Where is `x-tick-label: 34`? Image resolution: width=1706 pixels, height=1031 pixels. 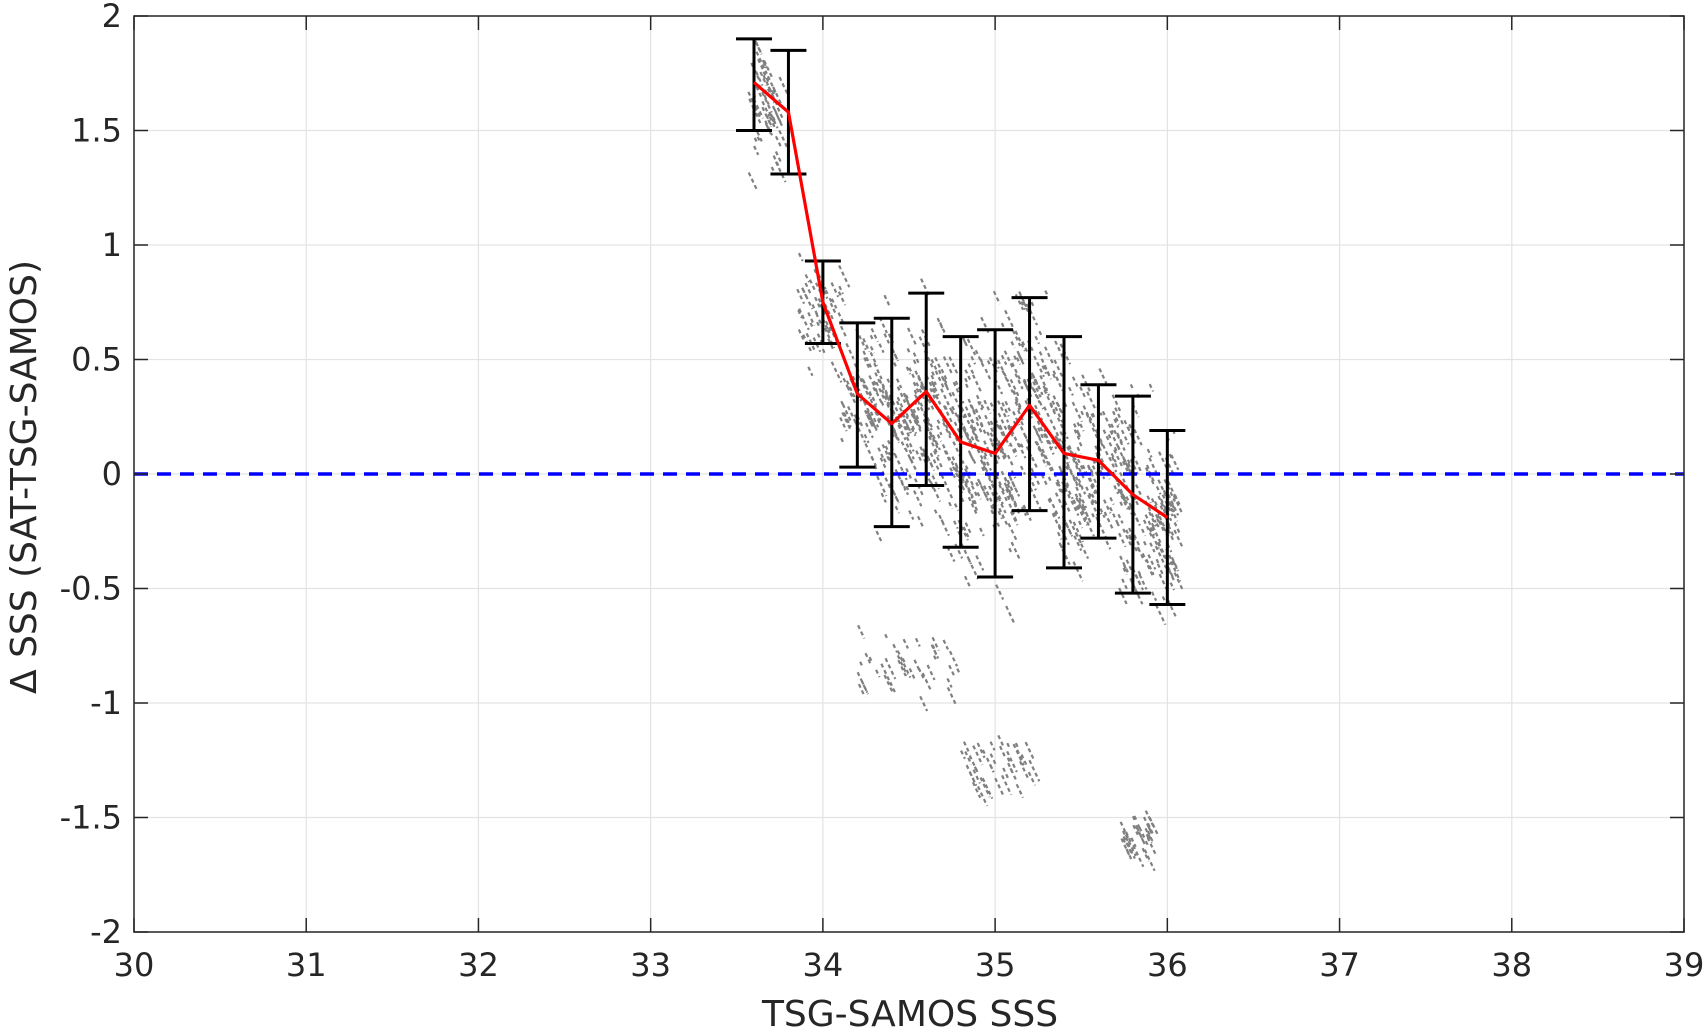
x-tick-label: 34 is located at coordinates (823, 965).